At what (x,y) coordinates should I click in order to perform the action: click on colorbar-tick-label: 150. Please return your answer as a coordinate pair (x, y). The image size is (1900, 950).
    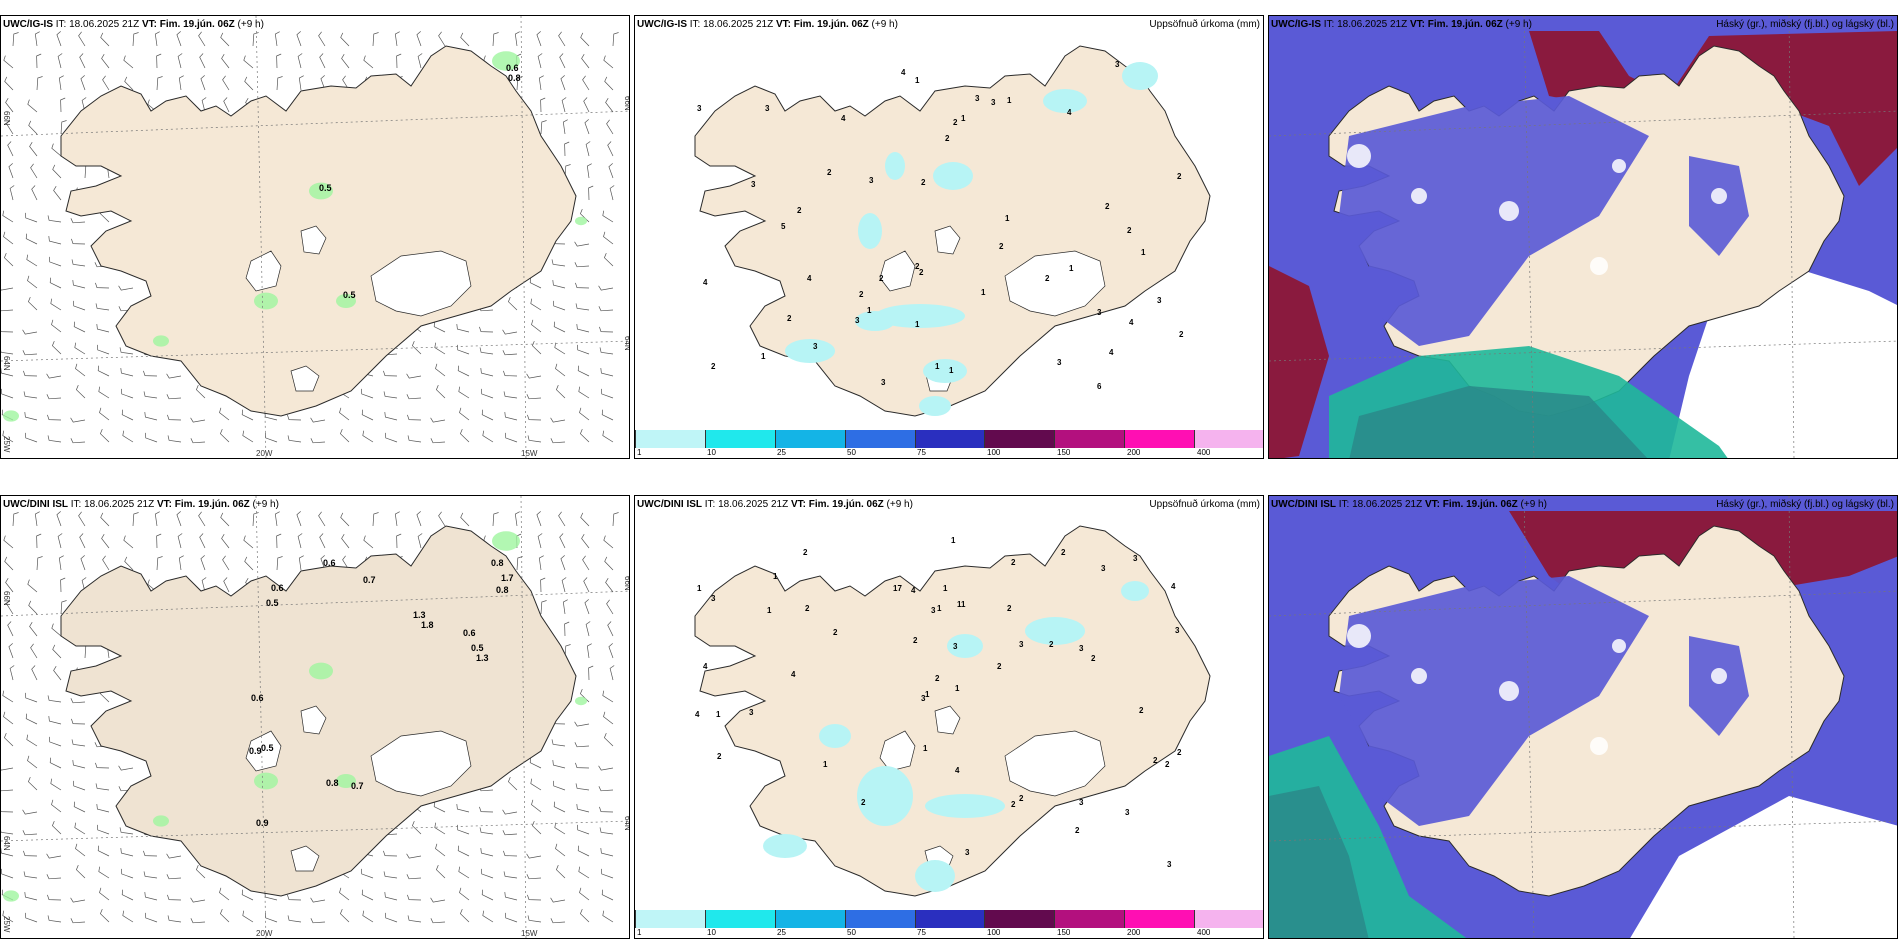
    Looking at the image, I should click on (1064, 932).